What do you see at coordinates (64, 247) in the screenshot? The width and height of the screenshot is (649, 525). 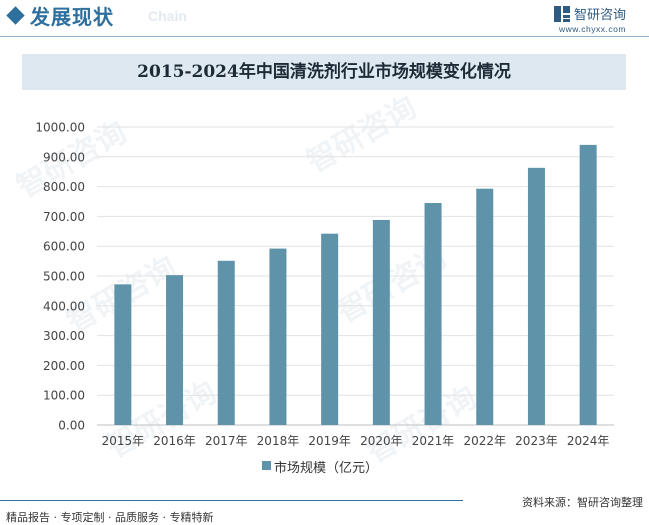 I see `y-tick-label: 600.00` at bounding box center [64, 247].